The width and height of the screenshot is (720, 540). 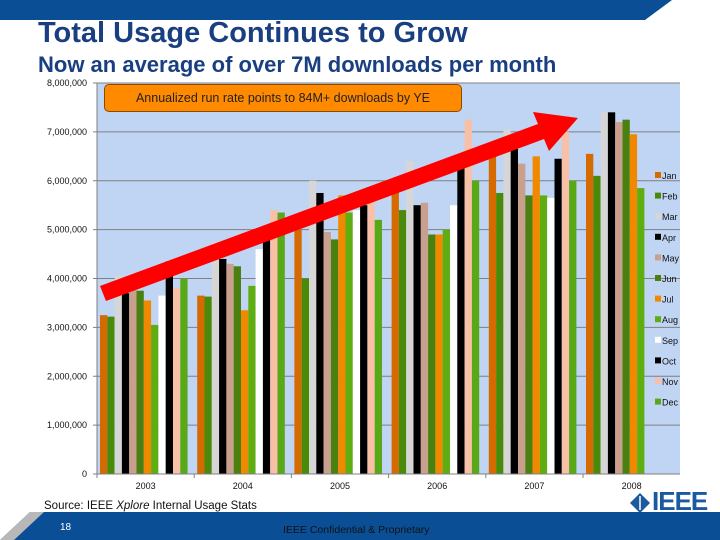 What do you see at coordinates (670, 197) in the screenshot?
I see `legend-label-feb: Feb` at bounding box center [670, 197].